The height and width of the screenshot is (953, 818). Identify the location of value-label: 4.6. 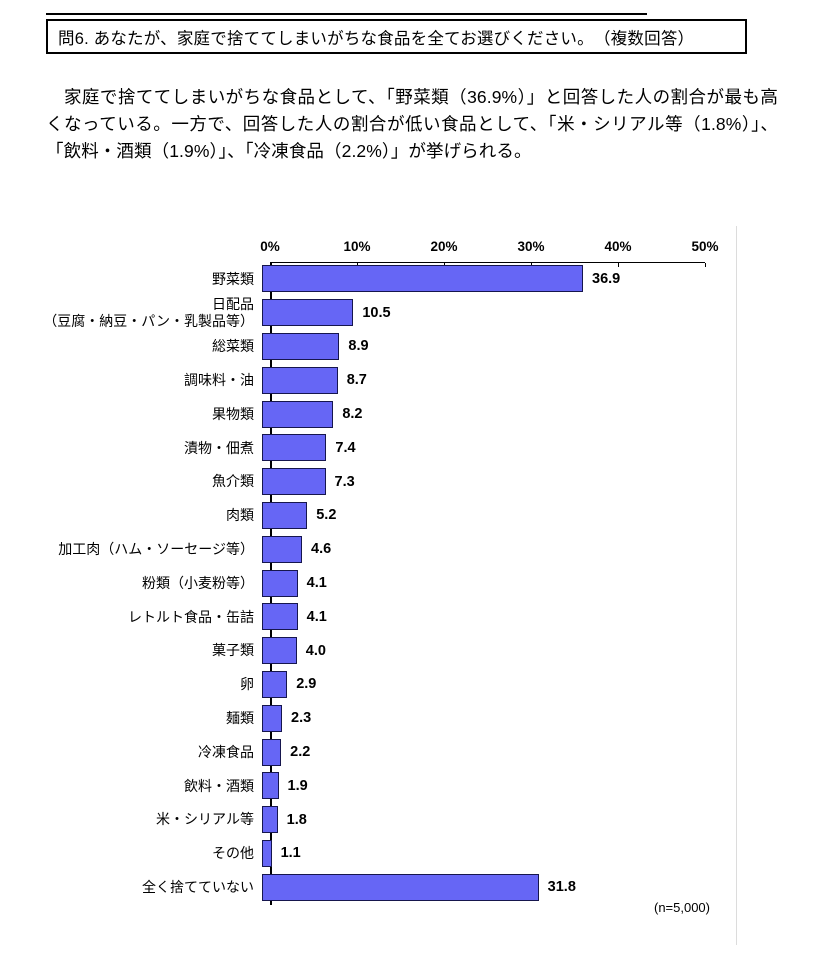
(321, 549).